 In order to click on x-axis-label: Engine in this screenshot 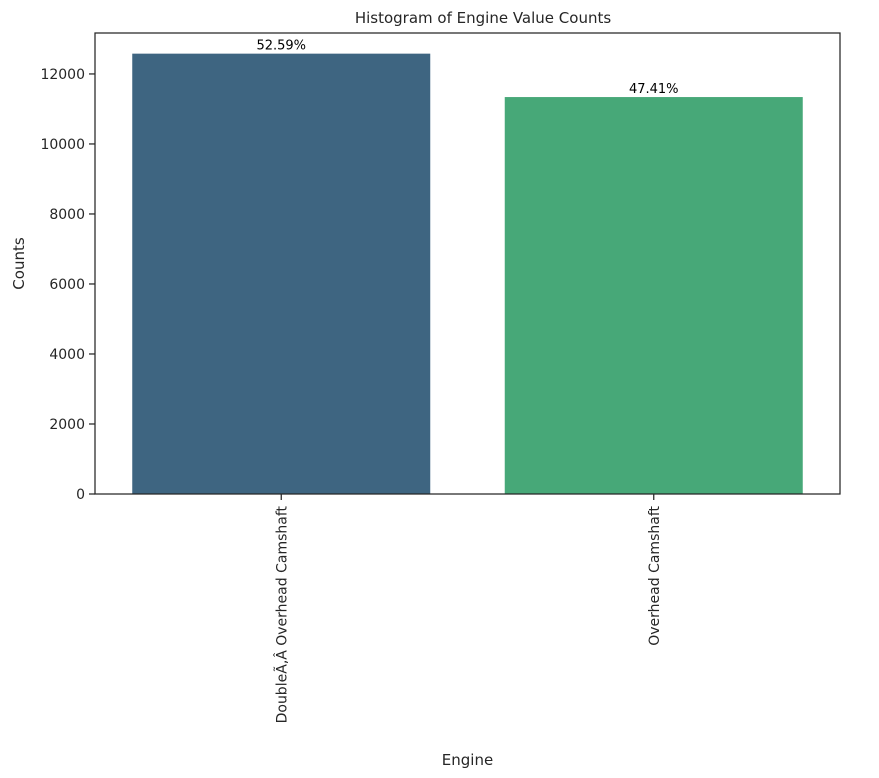, I will do `click(467, 760)`.